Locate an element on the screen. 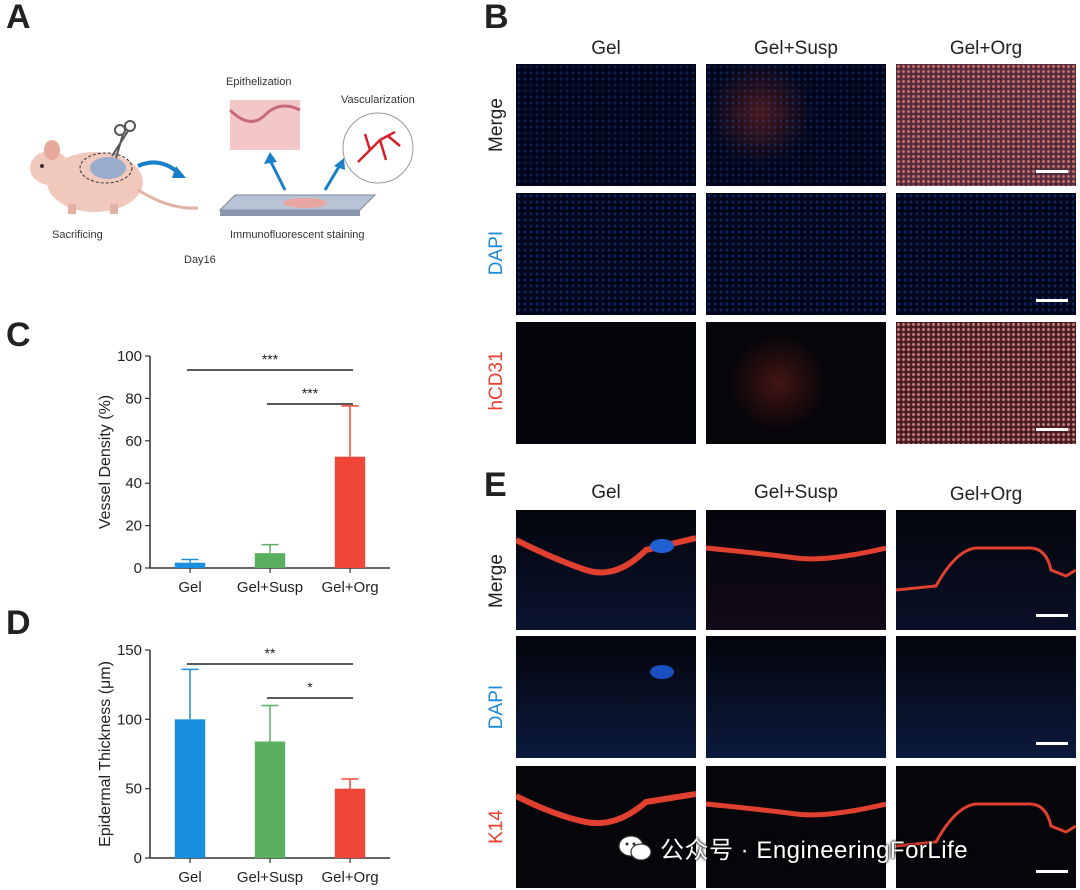 The width and height of the screenshot is (1080, 890). panel-label-b: B is located at coordinates (496, 18).